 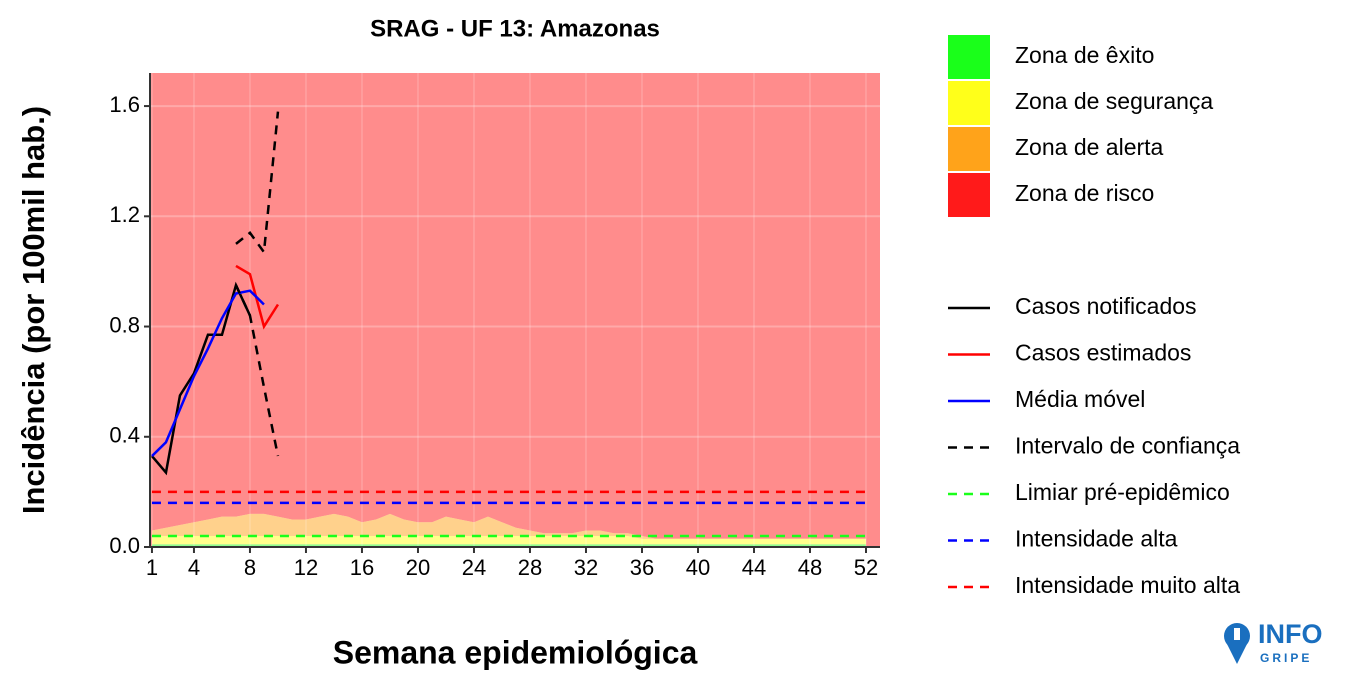 What do you see at coordinates (1084, 193) in the screenshot?
I see `legend-label: Zona de risco` at bounding box center [1084, 193].